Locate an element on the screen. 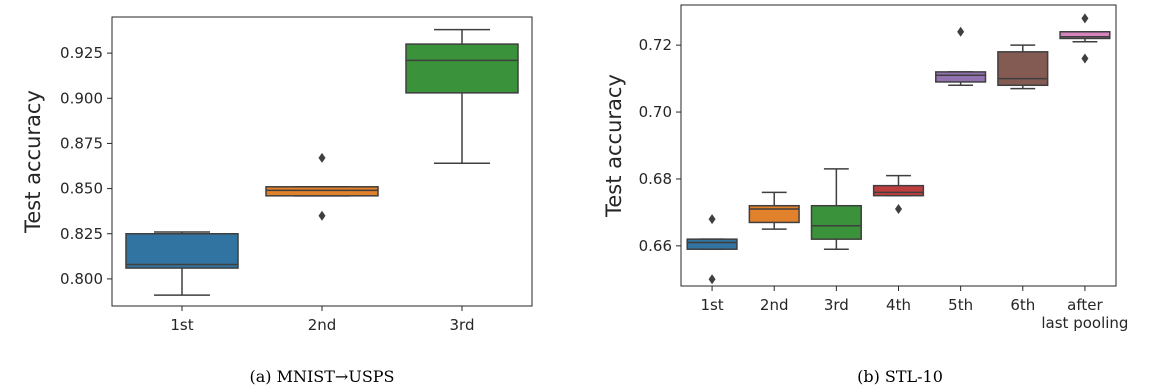  b-ytick-label-0: 0.66 is located at coordinates (655, 246).